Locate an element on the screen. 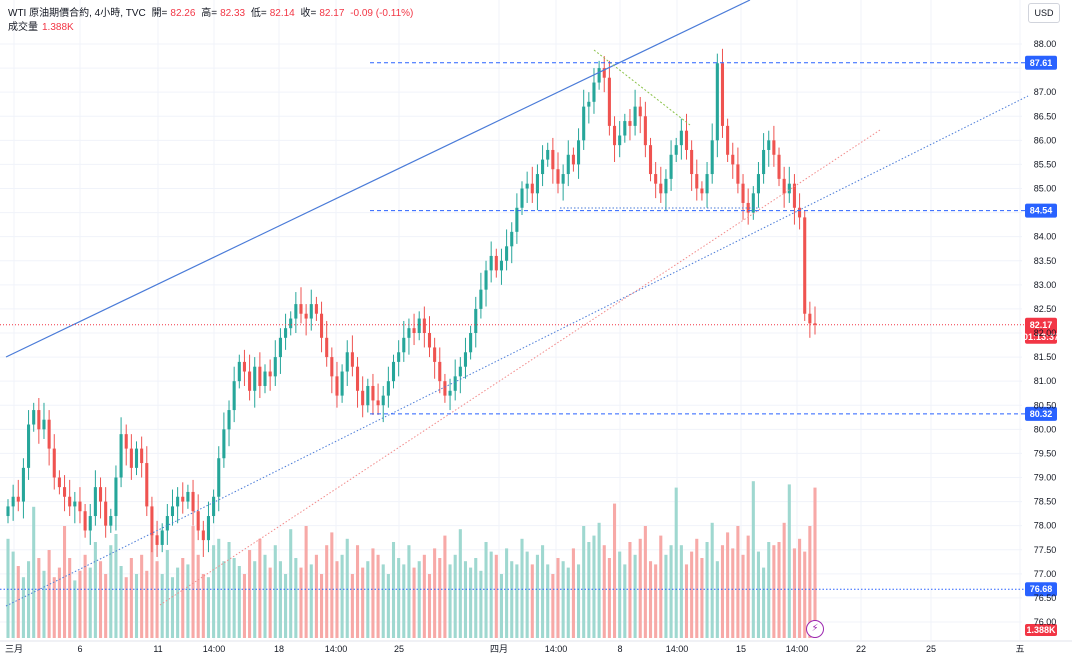  y-tick-label: 83.00 is located at coordinates (1045, 285).